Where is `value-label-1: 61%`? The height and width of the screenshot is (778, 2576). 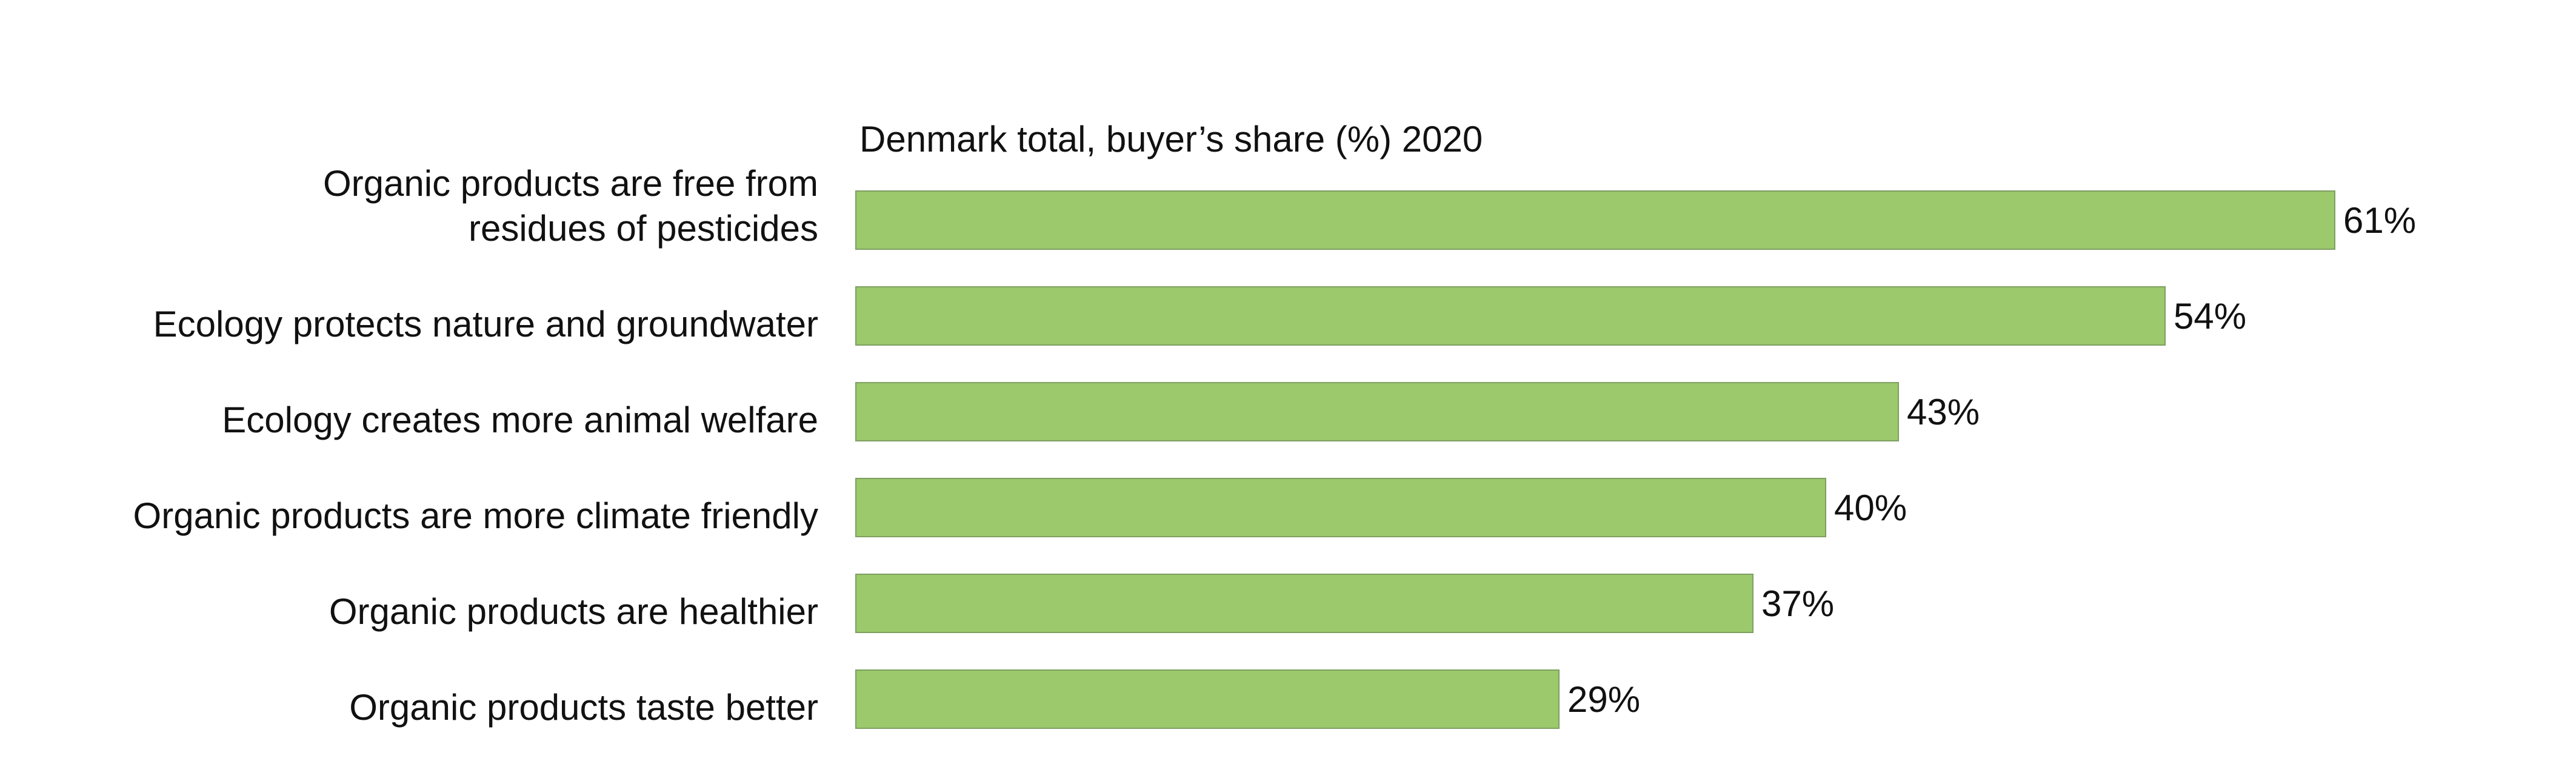 value-label-1: 61% is located at coordinates (2379, 220).